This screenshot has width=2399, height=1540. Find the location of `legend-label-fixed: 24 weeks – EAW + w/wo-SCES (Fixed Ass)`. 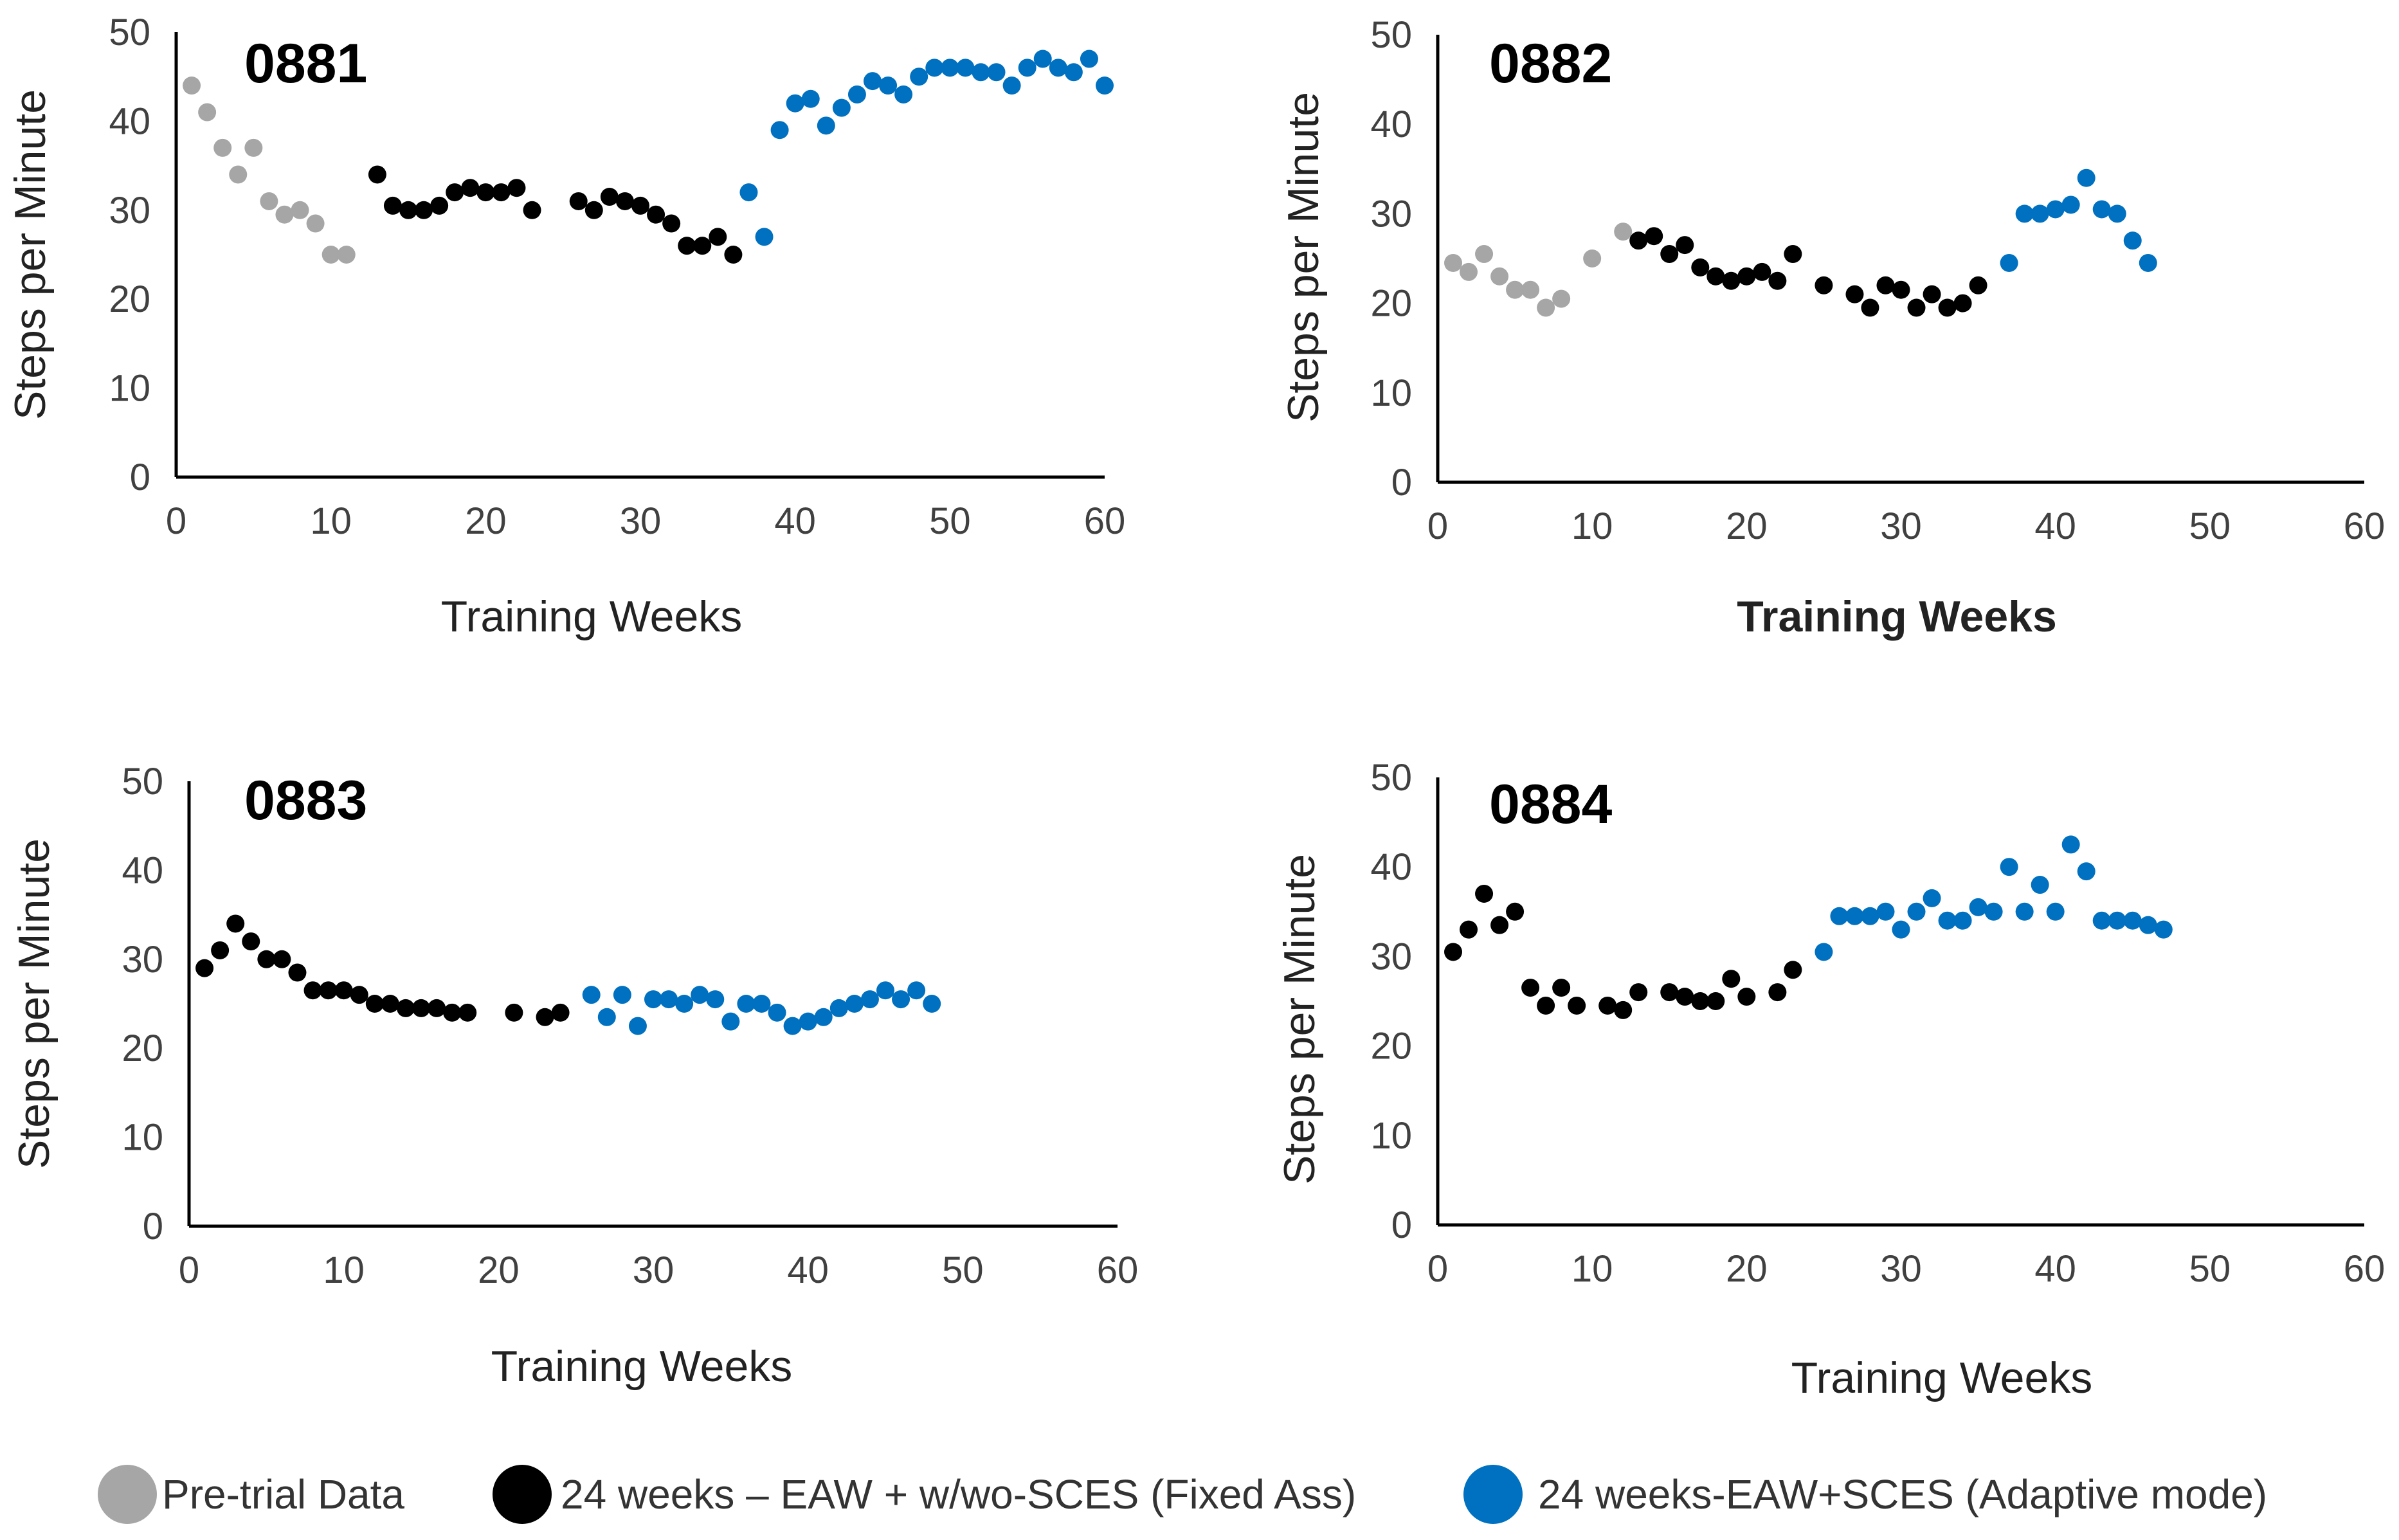

legend-label-fixed: 24 weeks – EAW + w/wo-SCES (Fixed Ass) is located at coordinates (959, 1494).